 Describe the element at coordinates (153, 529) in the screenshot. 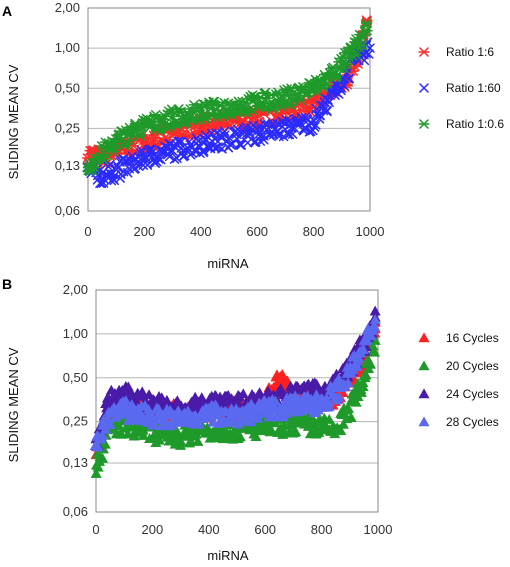

I see `panel-b-x-tick-label: 200` at that location.